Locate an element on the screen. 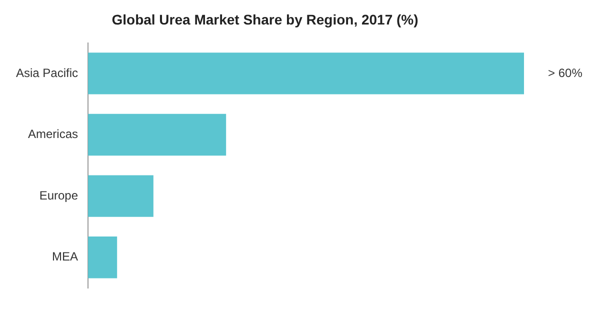 Image resolution: width=614 pixels, height=328 pixels. y-tick-label: Asia Pacific is located at coordinates (47, 73).